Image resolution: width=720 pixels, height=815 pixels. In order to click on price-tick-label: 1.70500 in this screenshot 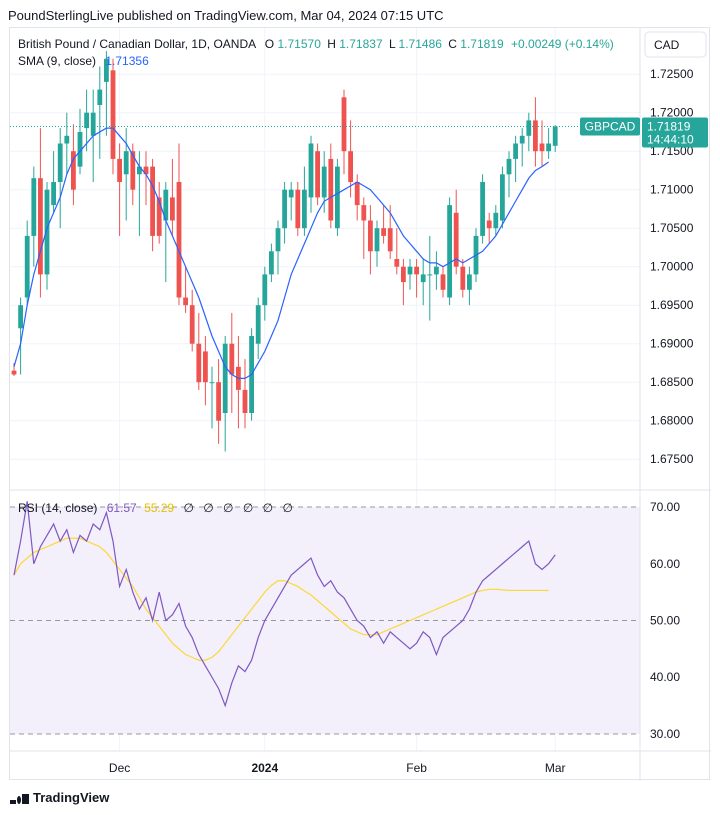, I will do `click(672, 228)`.